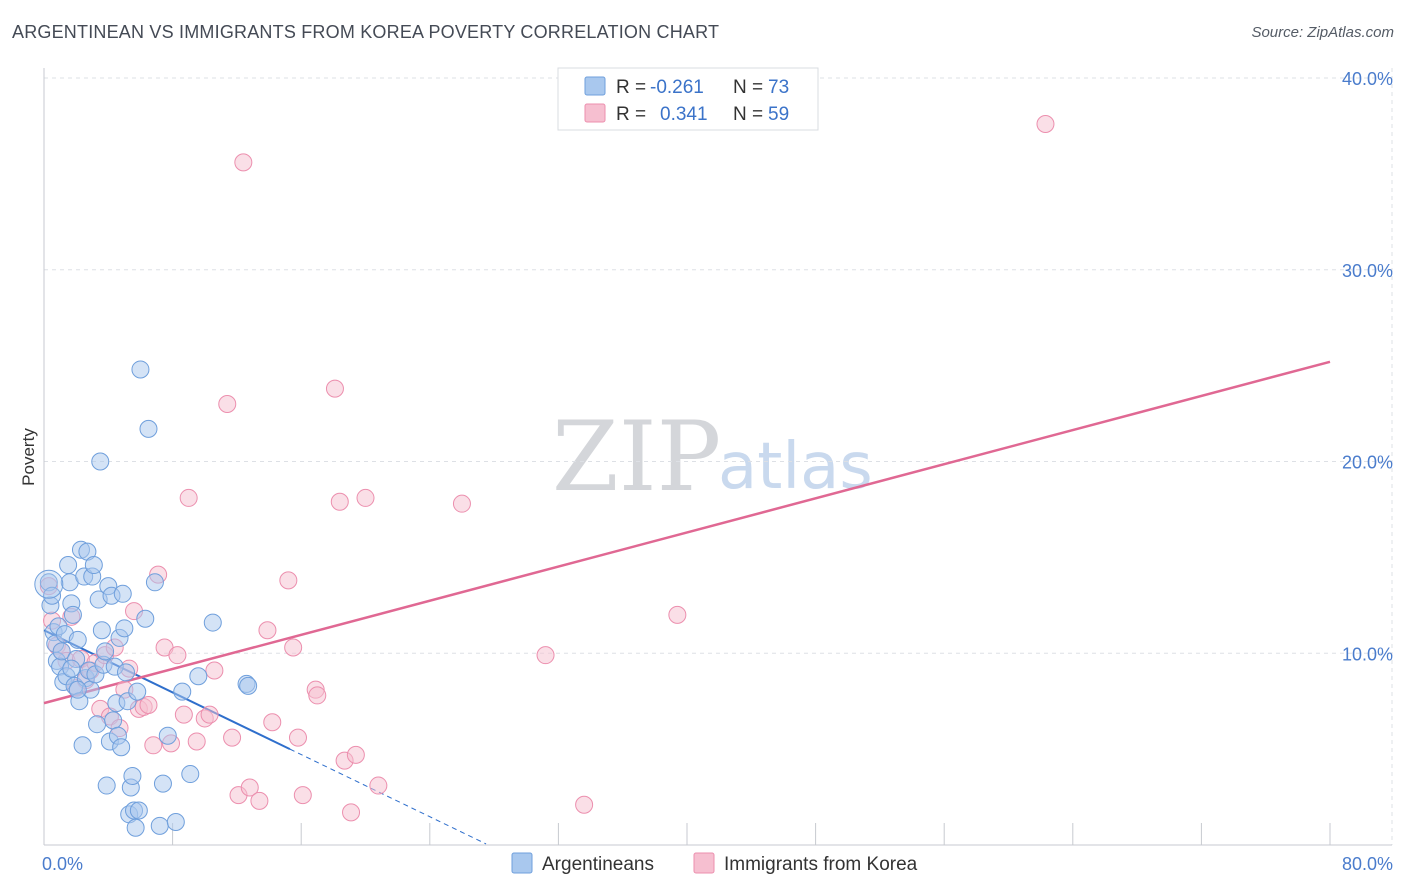 This screenshot has width=1406, height=892. I want to click on legend-r-value-1: 0.341, so click(684, 114).